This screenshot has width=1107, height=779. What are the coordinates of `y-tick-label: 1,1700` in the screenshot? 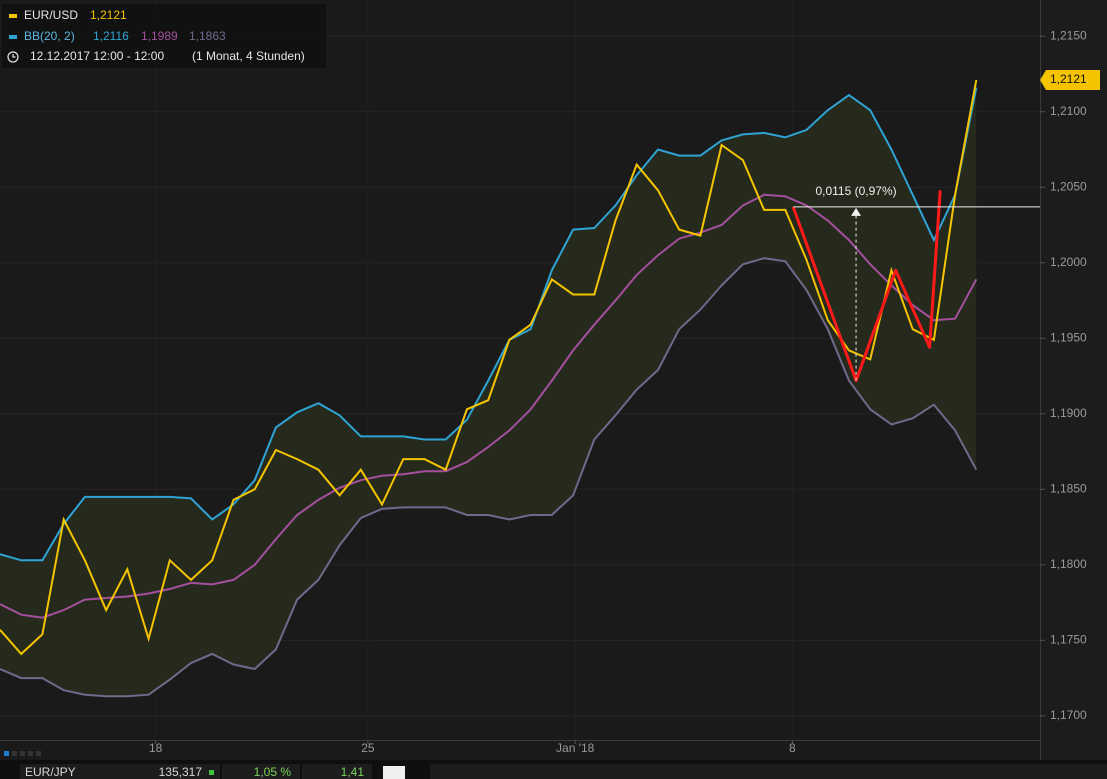 It's located at (1068, 715).